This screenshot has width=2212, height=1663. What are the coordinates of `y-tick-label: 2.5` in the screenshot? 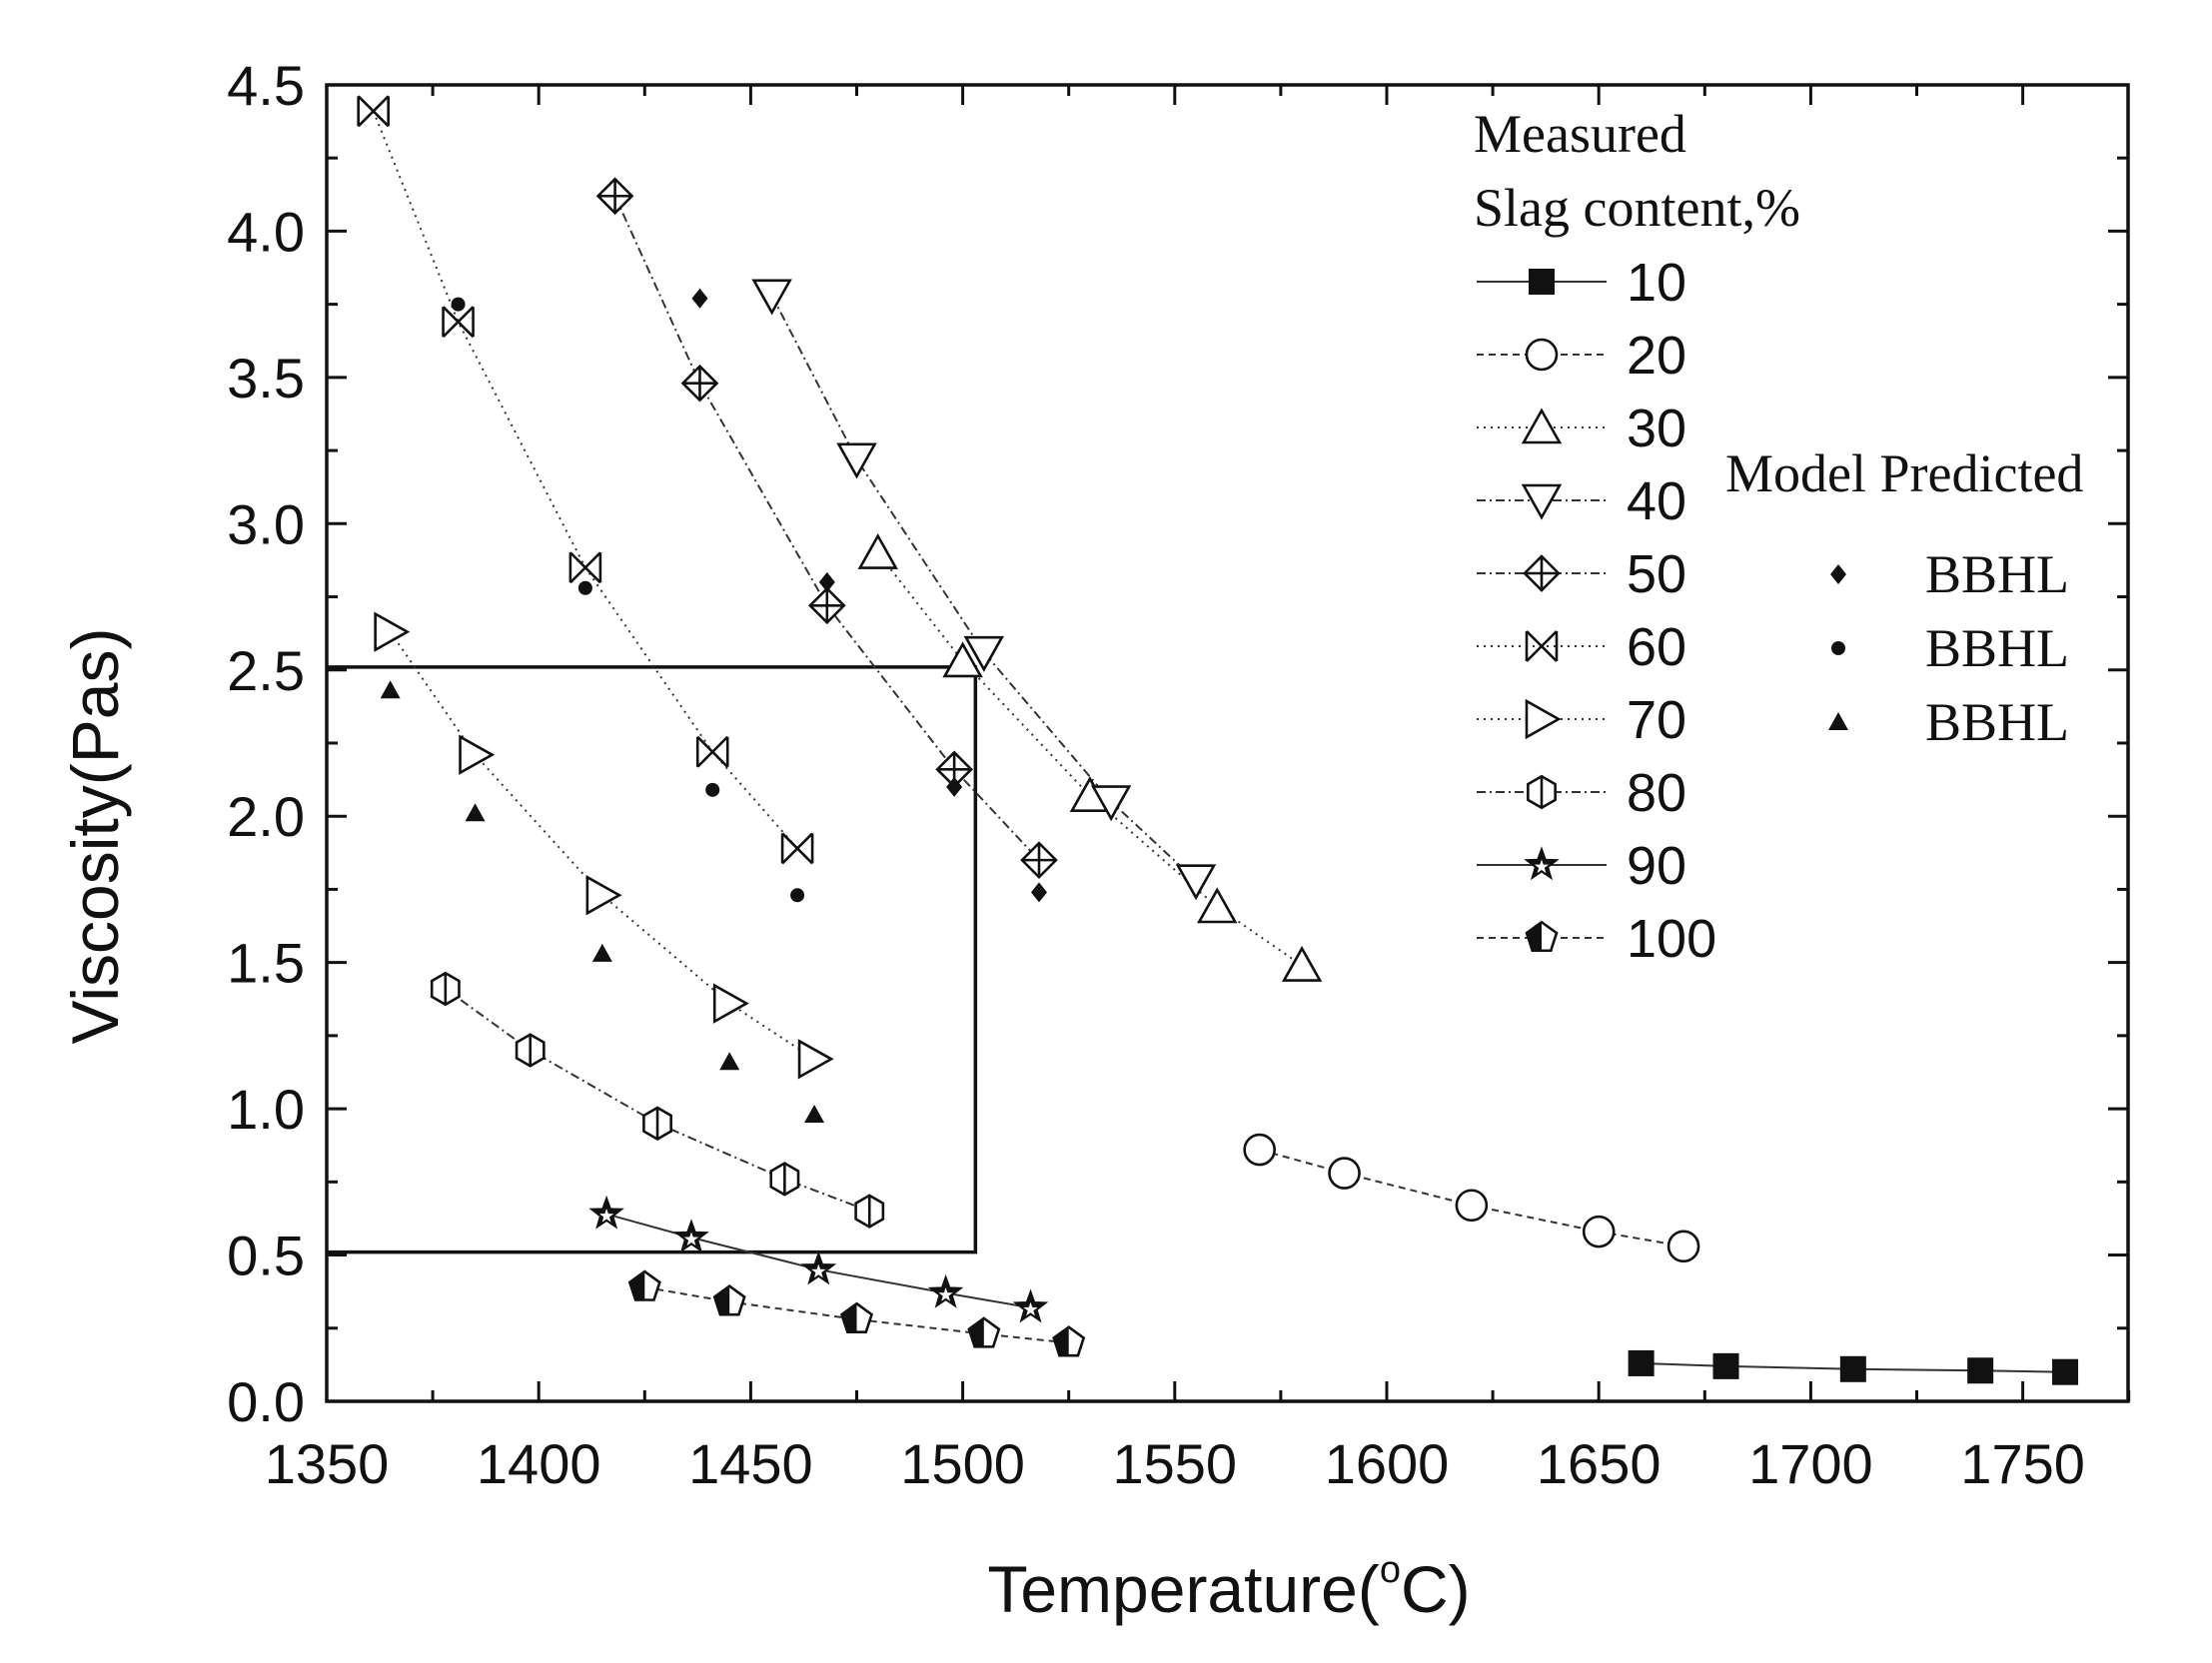 It's located at (266, 671).